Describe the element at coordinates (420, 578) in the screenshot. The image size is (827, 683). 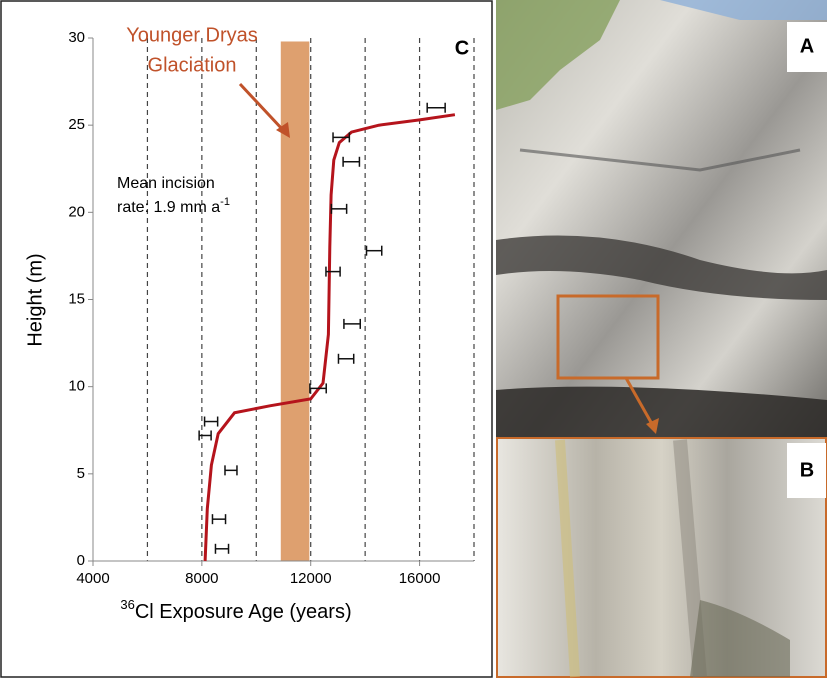
I see `x-tick-label: 16000` at that location.